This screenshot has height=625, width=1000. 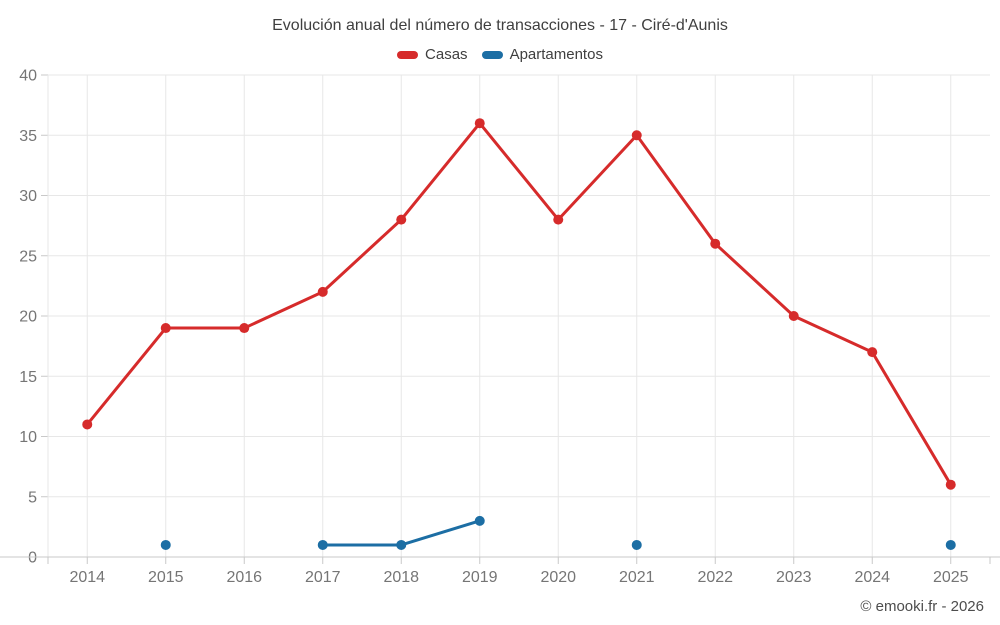 I want to click on chart-legend: Casas Apartamentos, so click(x=500, y=54).